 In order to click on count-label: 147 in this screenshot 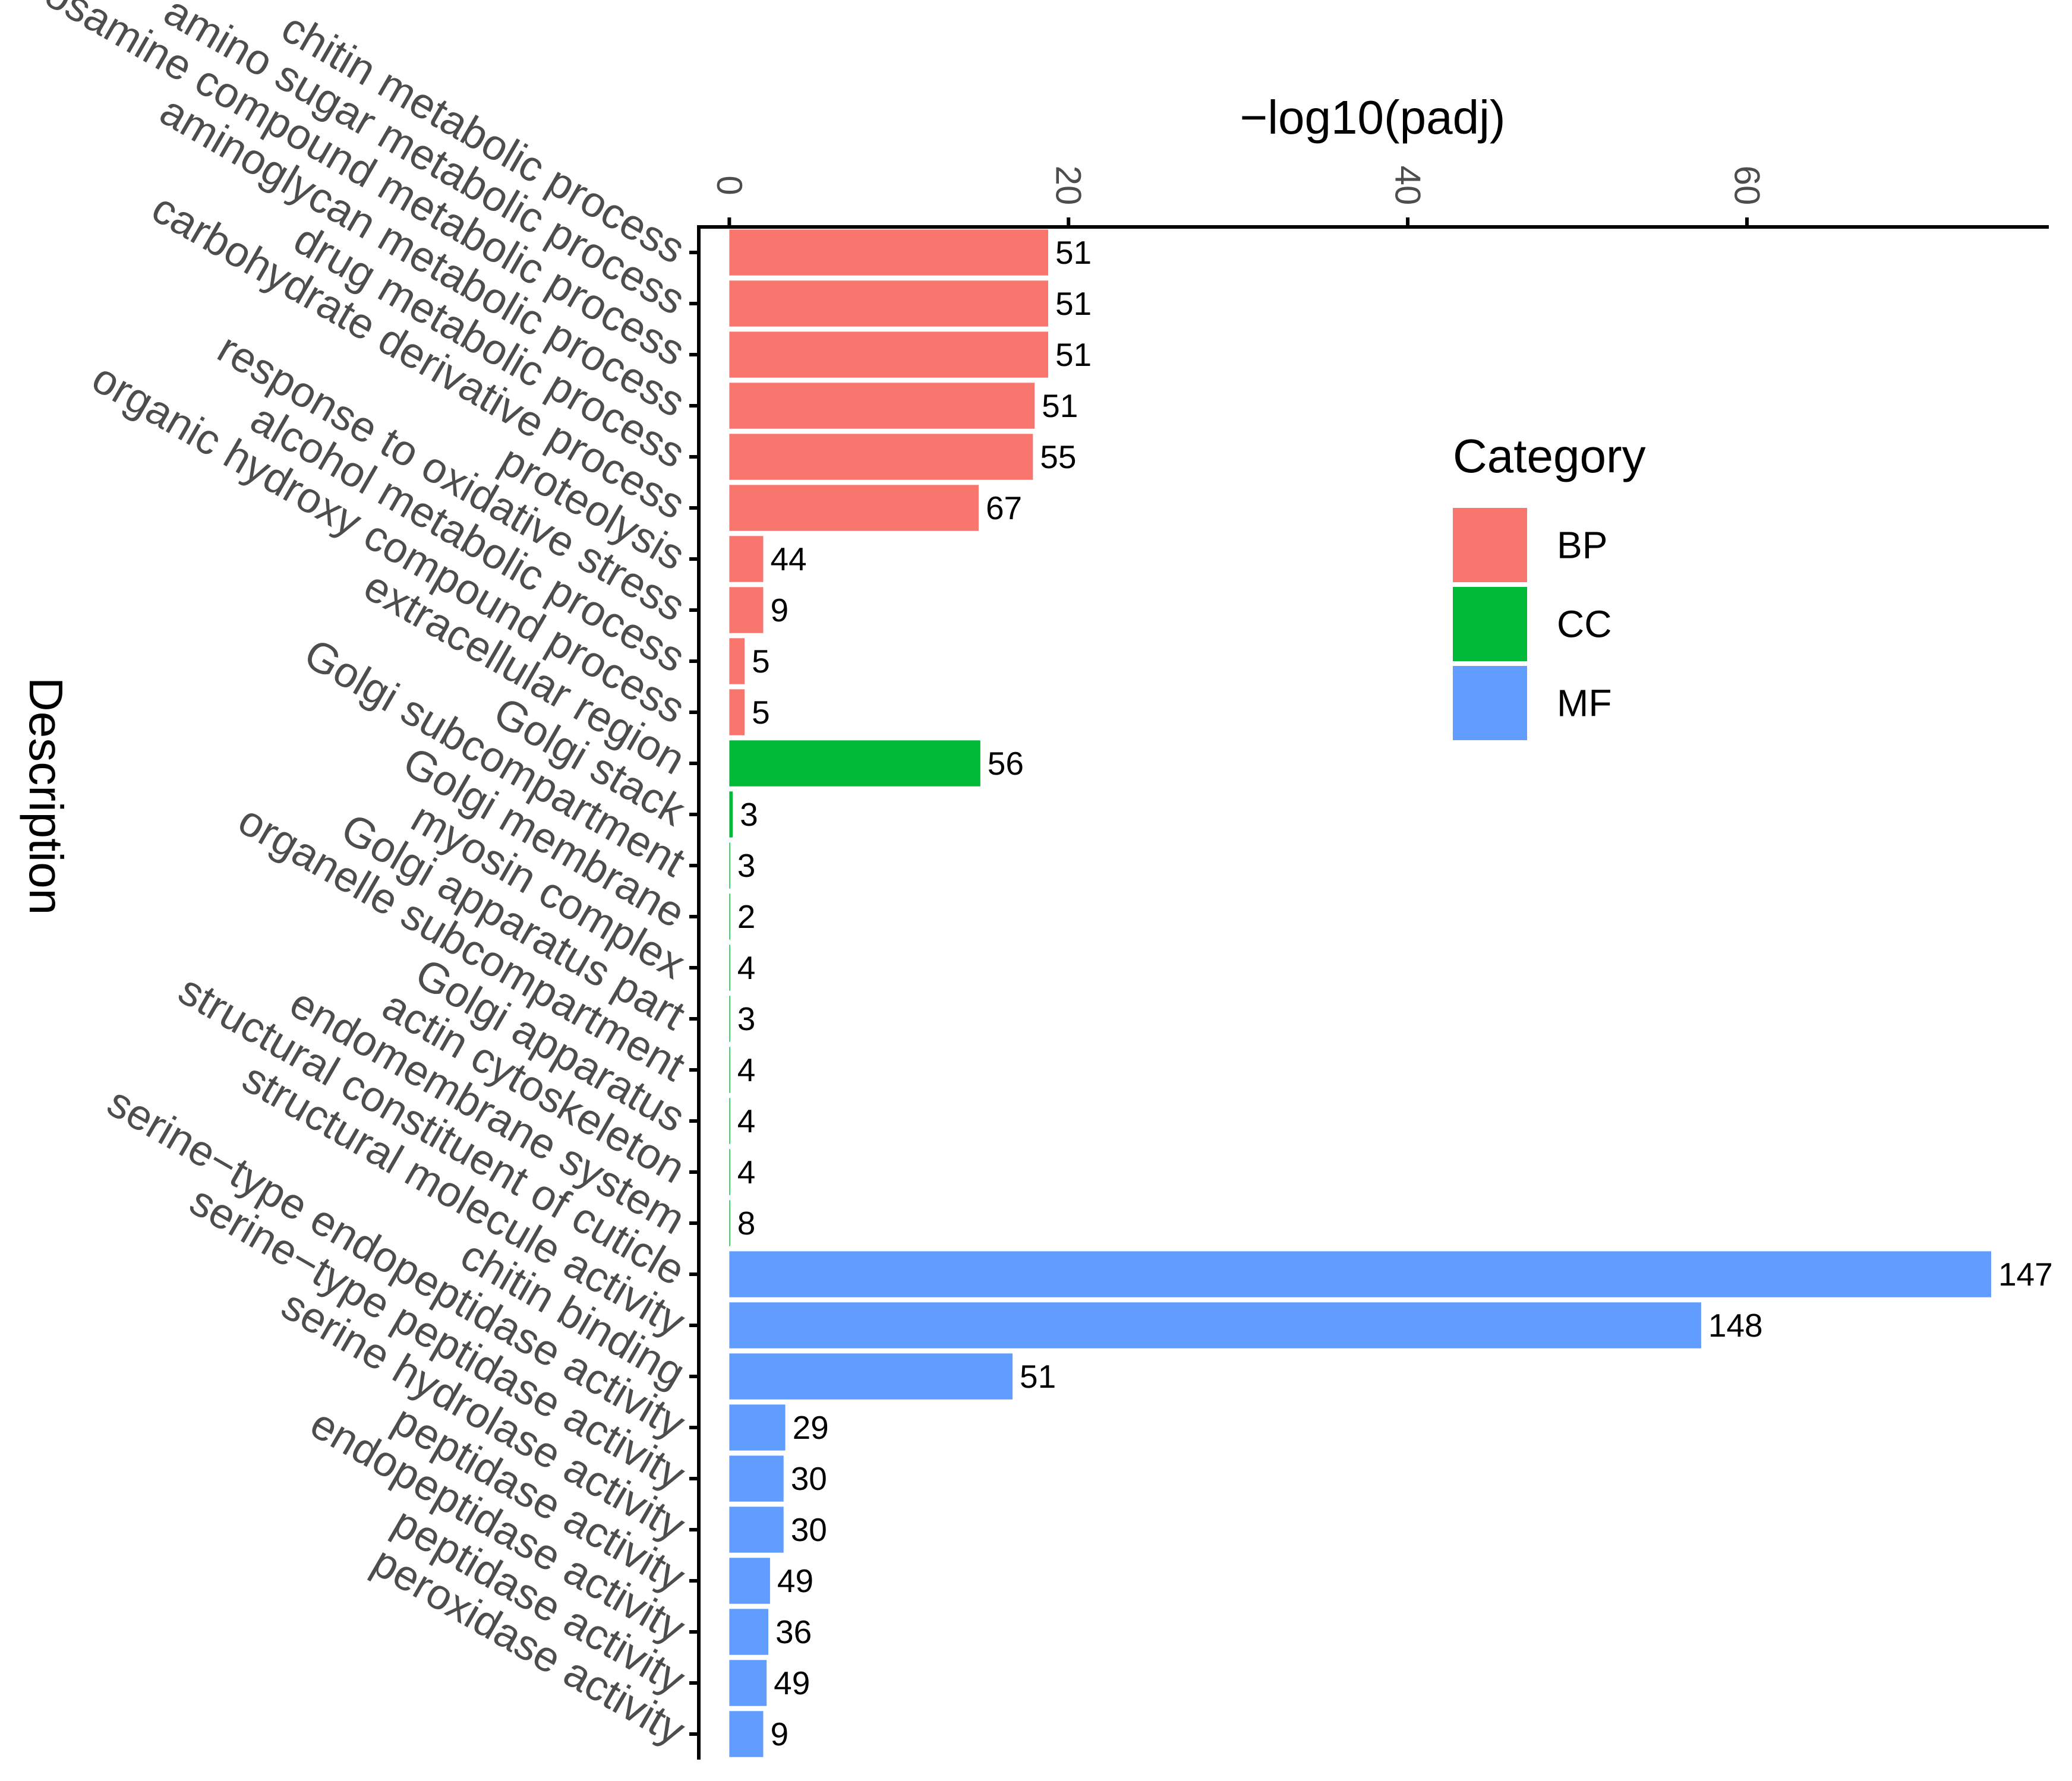, I will do `click(2025, 1275)`.